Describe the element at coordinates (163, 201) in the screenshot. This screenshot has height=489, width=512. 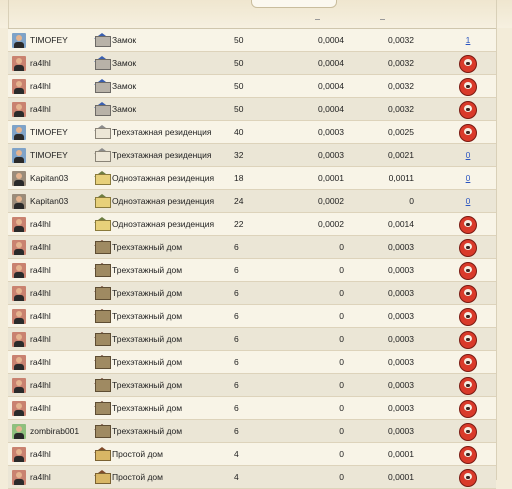
I see `building-name: Одноэтажная резиденция` at that location.